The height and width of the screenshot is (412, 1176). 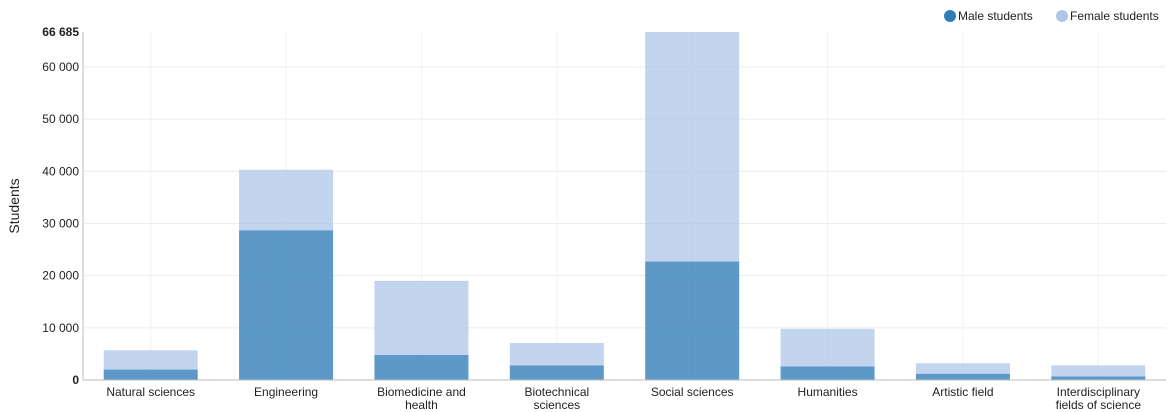 What do you see at coordinates (1051, 16) in the screenshot?
I see `legend: Male students Female students` at bounding box center [1051, 16].